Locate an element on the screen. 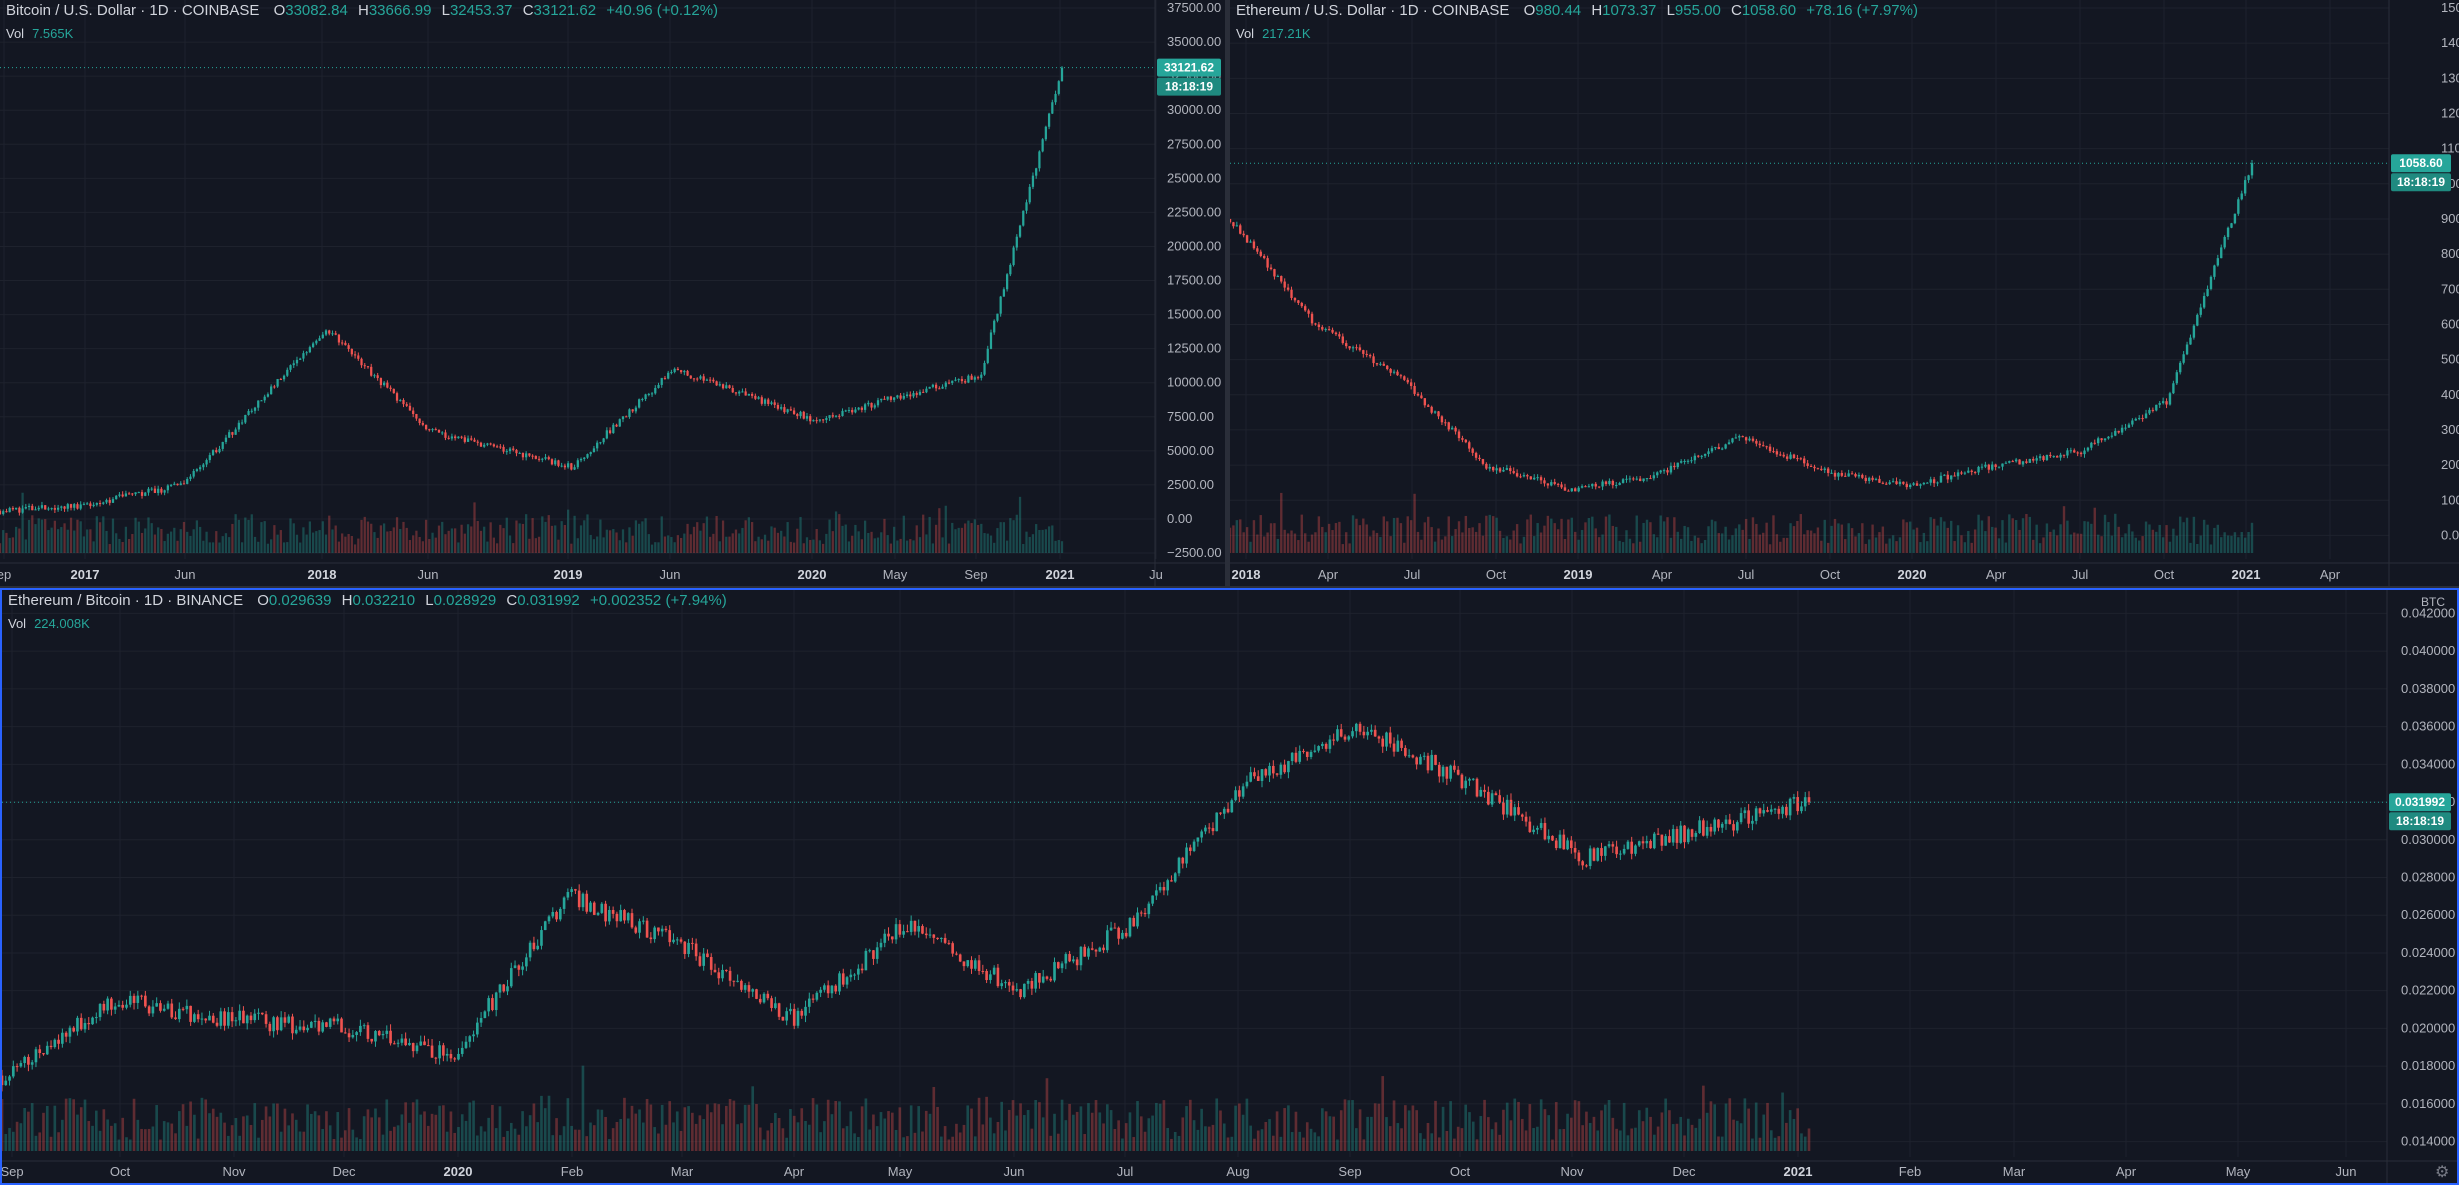 The height and width of the screenshot is (1185, 2459). symbol-title: Ethereum / Bitcoin · 1D · BINANCE is located at coordinates (126, 600).